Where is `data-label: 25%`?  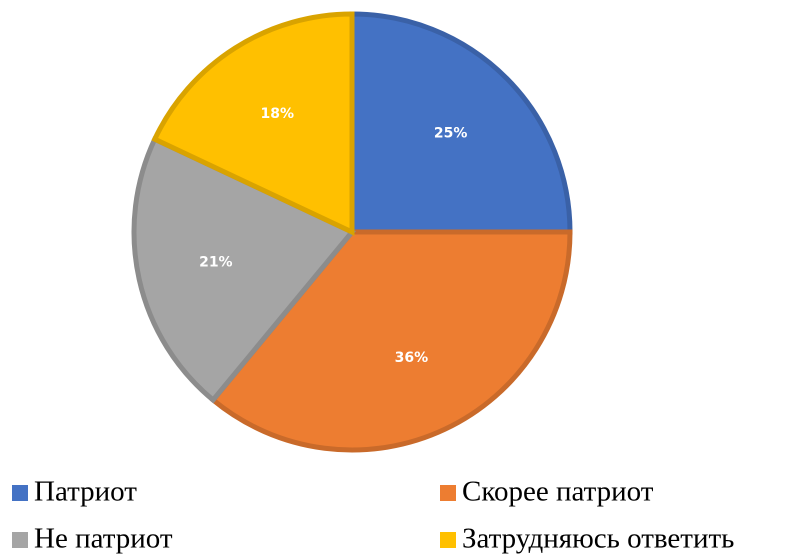
data-label: 25% is located at coordinates (451, 133).